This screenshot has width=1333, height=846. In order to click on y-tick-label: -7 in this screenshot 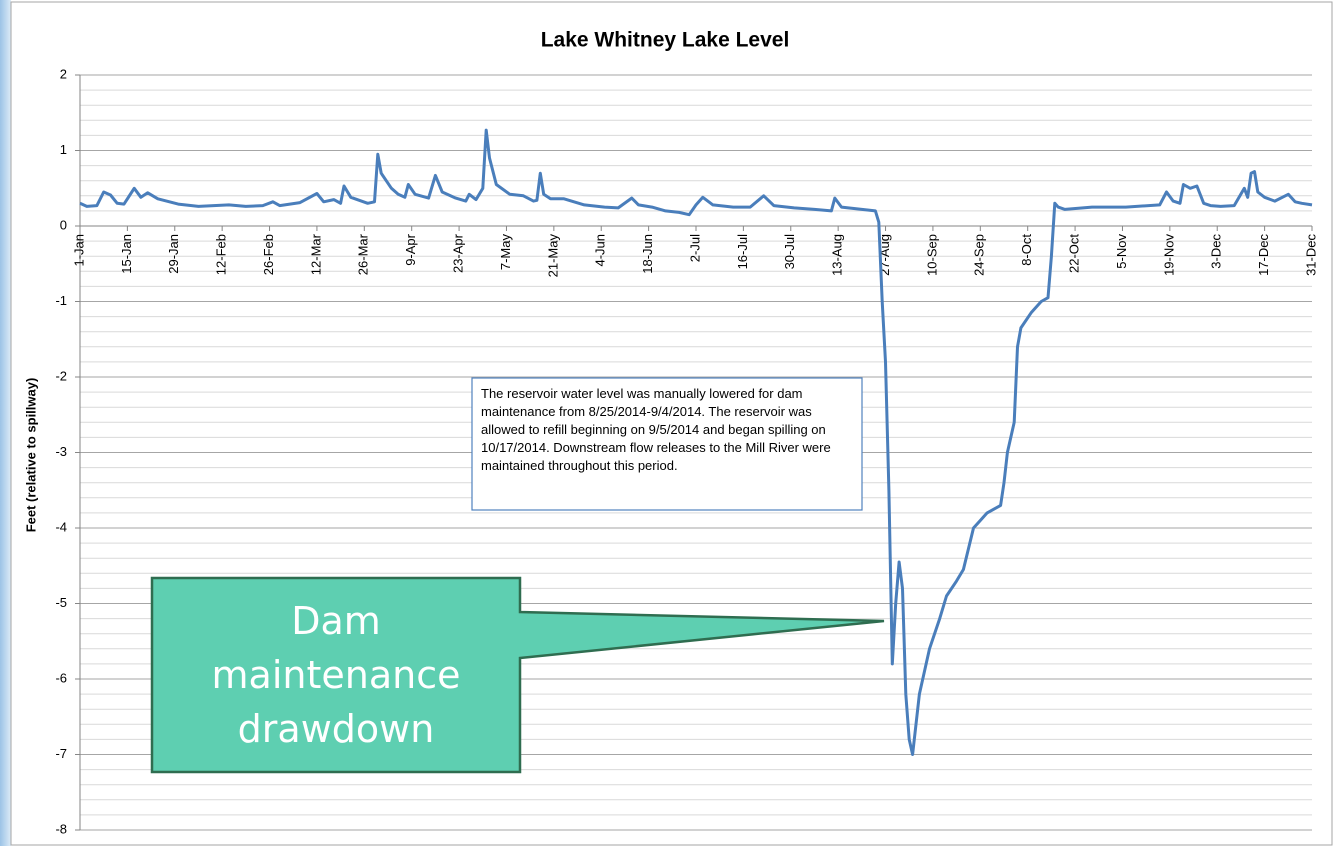, I will do `click(61, 753)`.